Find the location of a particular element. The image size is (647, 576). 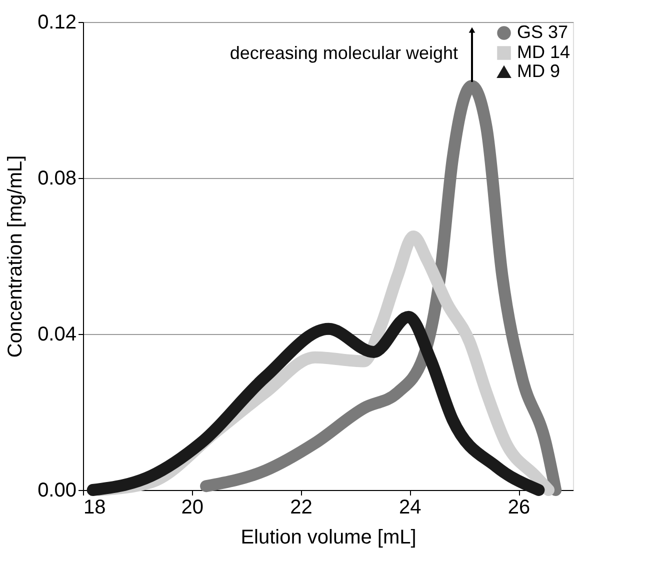

y-tick-label: 0.08 is located at coordinates (57, 179).